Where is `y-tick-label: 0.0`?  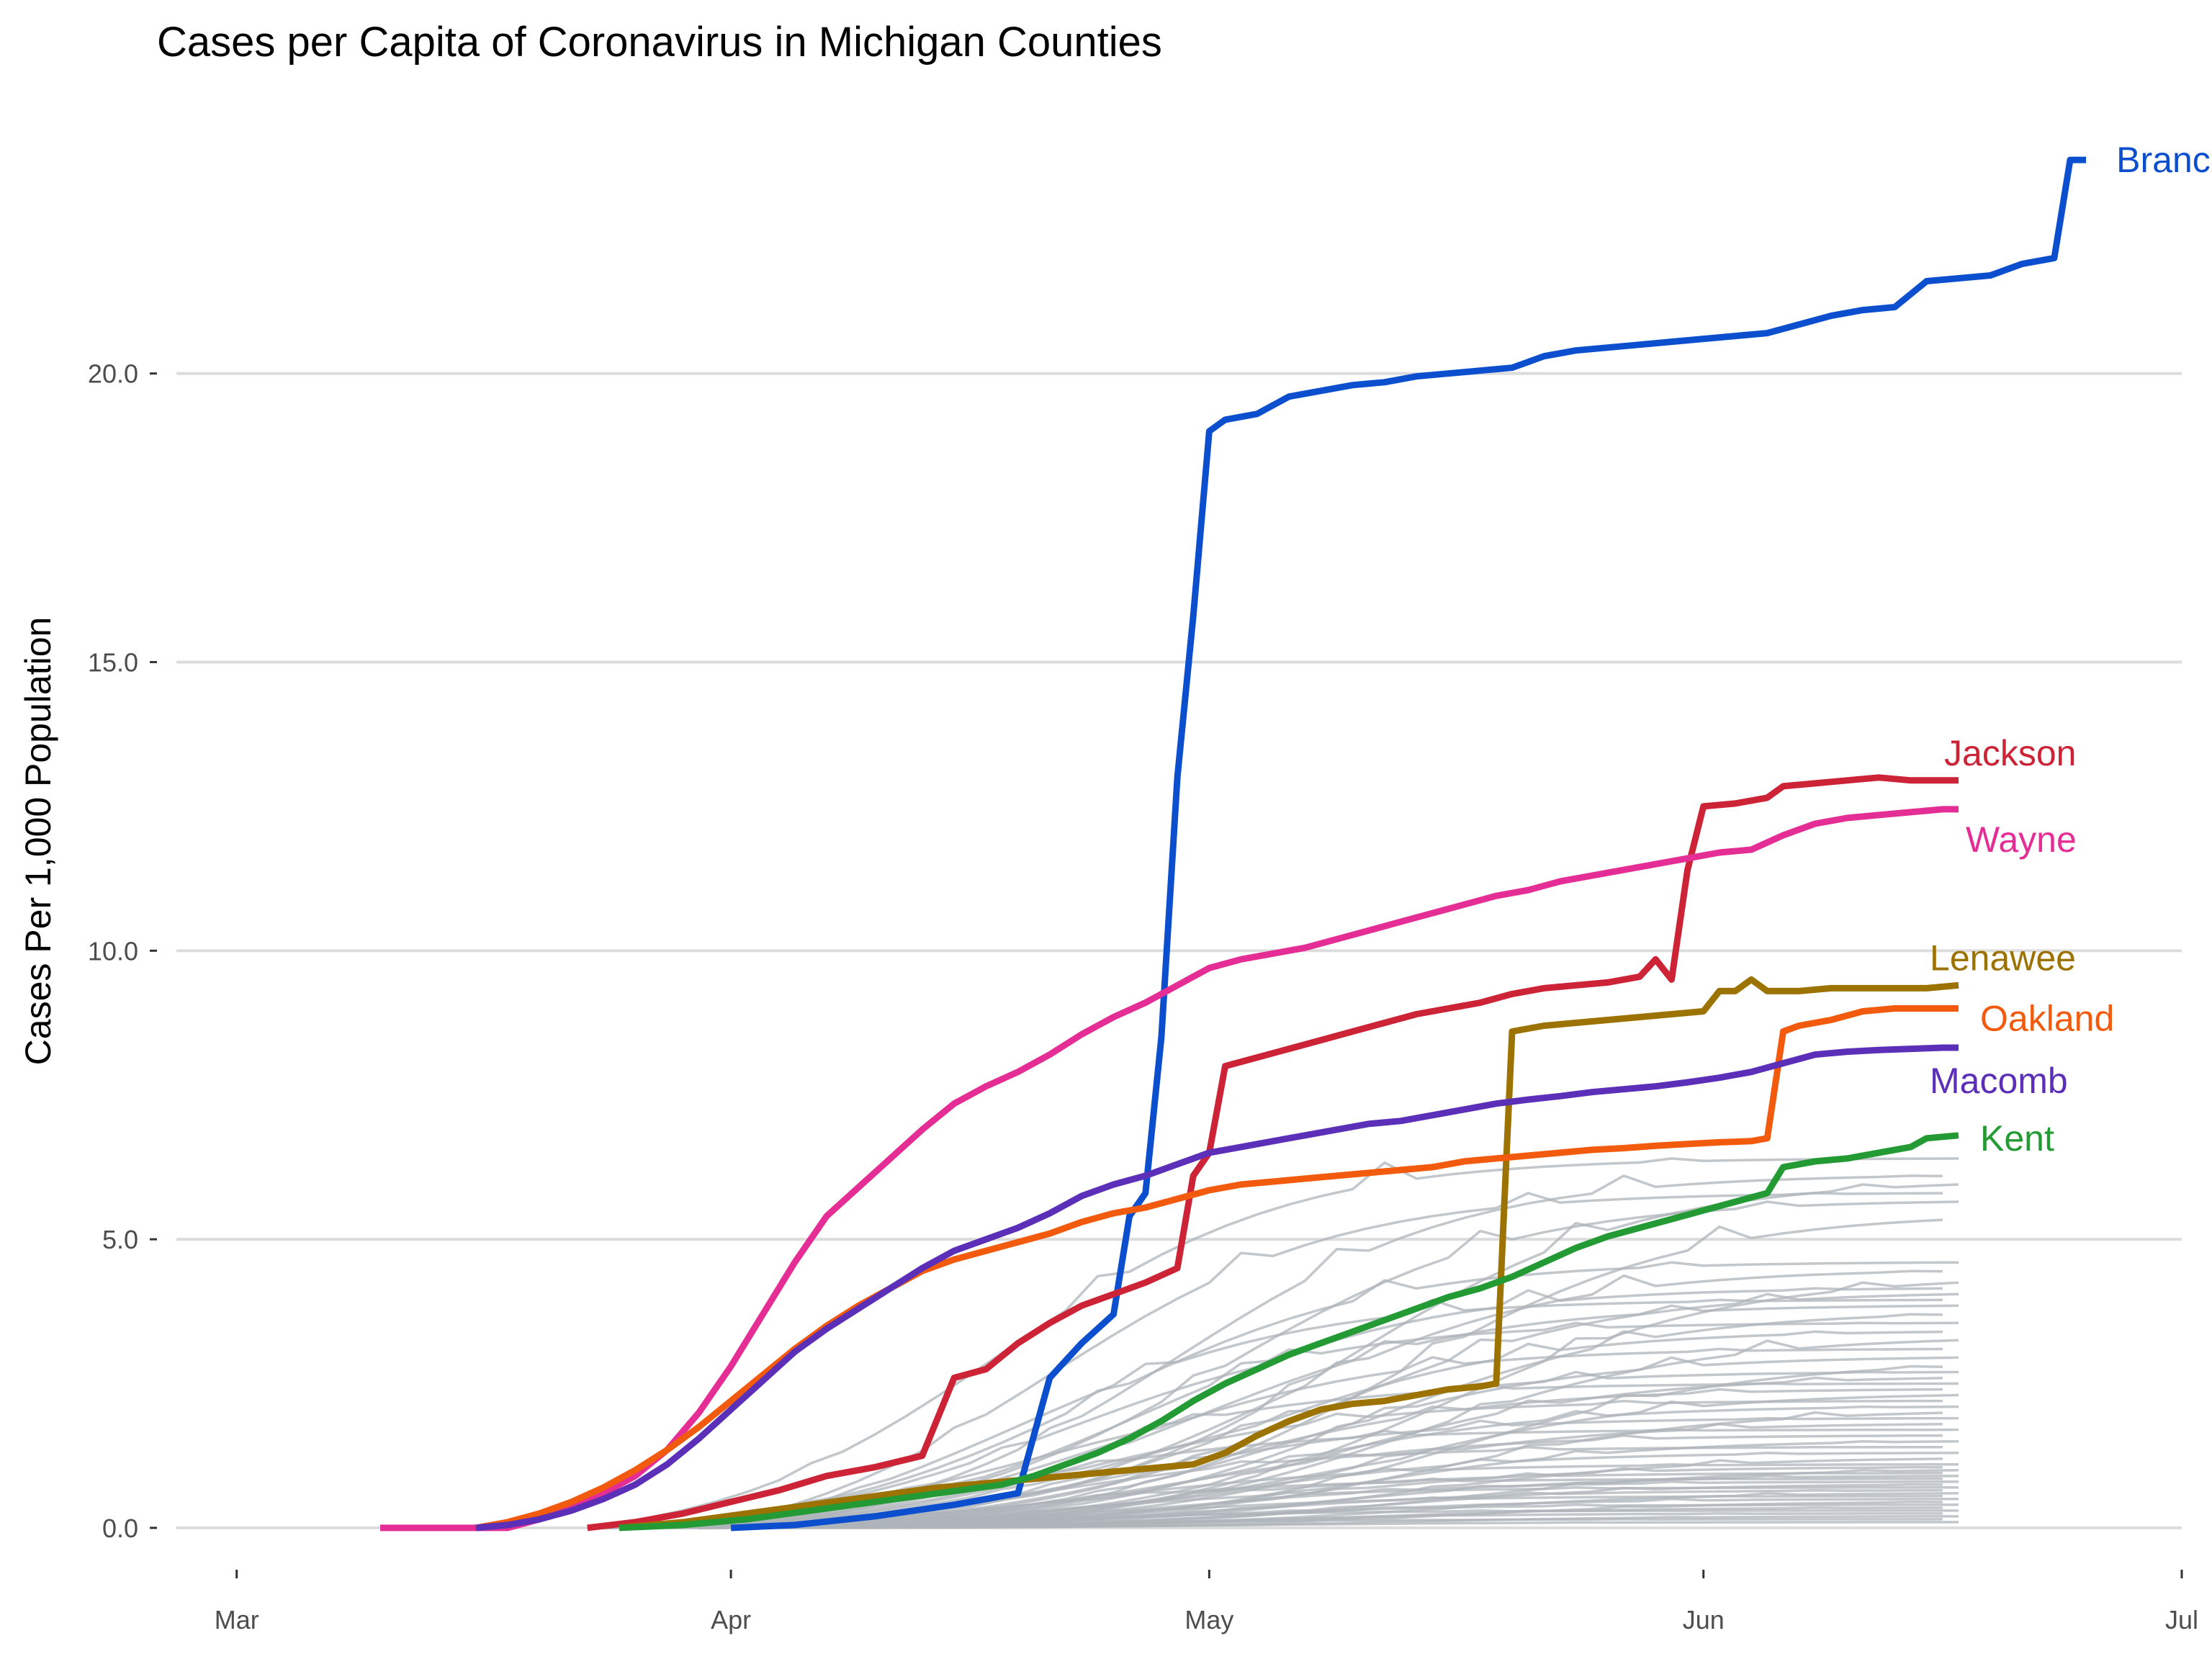
y-tick-label: 0.0 is located at coordinates (120, 1528).